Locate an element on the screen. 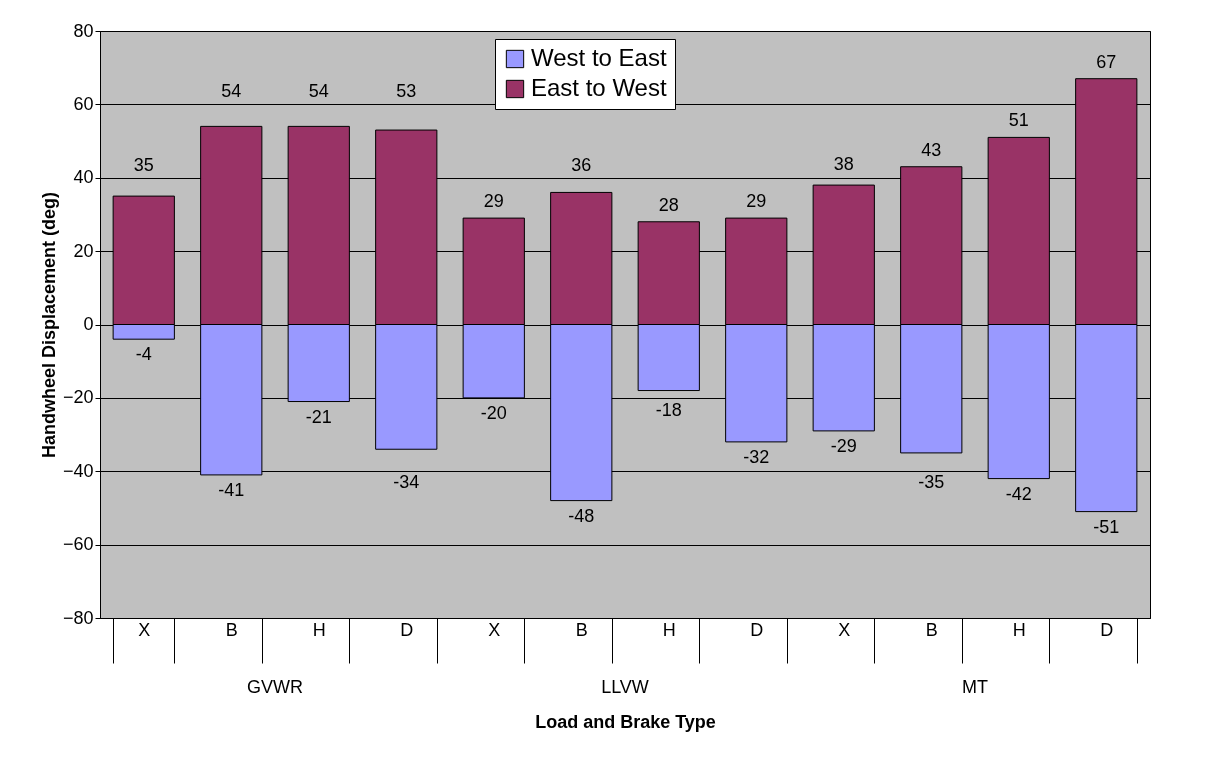 The height and width of the screenshot is (761, 1223). legend-label: East to West is located at coordinates (599, 87).